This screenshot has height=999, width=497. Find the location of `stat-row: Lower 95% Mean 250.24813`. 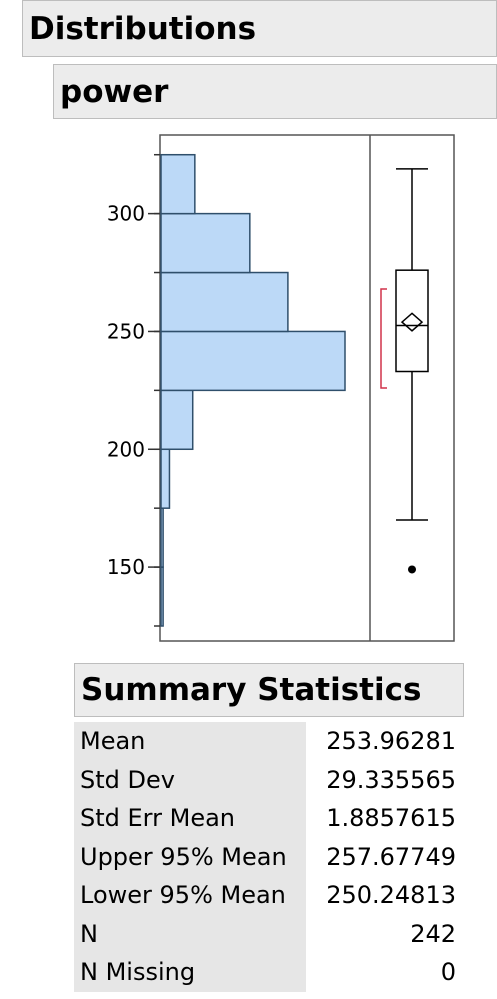

stat-row: Lower 95% Mean 250.24813 is located at coordinates (269, 895).